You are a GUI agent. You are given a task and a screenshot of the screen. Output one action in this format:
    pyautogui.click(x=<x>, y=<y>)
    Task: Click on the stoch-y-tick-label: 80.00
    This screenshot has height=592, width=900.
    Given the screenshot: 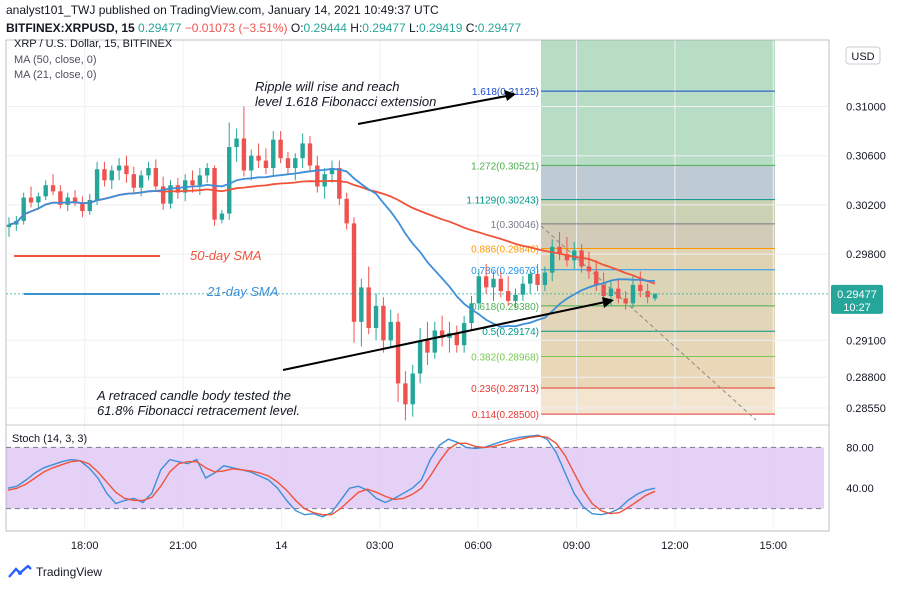 What is the action you would take?
    pyautogui.click(x=860, y=448)
    